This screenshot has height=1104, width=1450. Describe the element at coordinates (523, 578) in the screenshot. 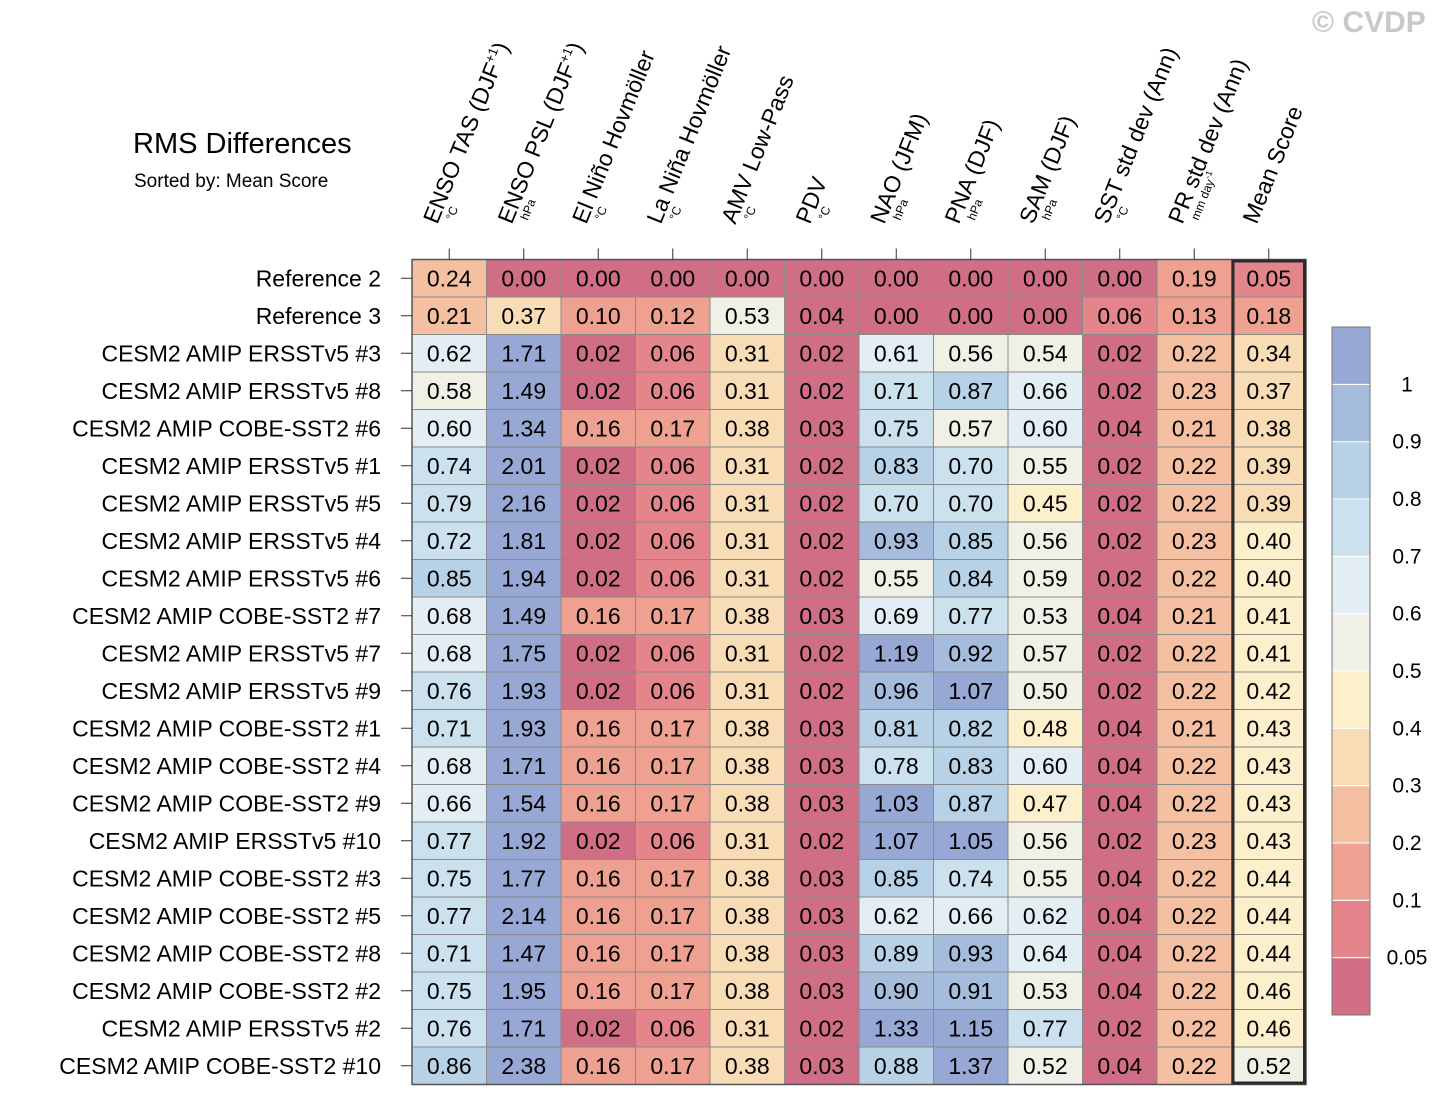

I see `cell-value: 1.94` at that location.